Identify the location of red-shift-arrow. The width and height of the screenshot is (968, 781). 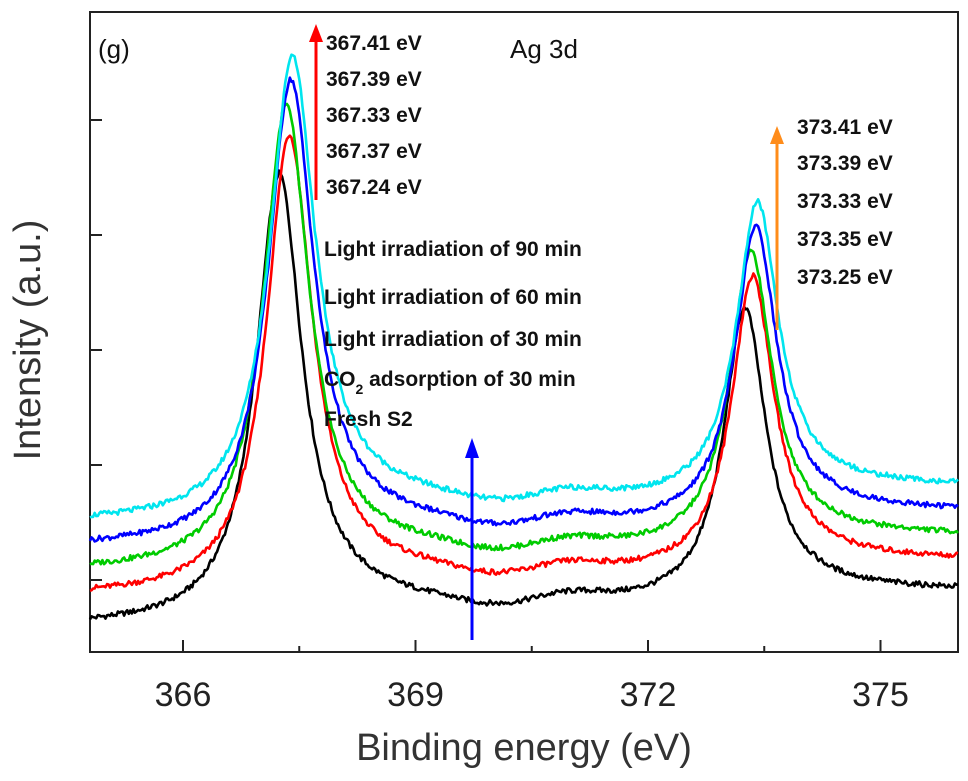
(316, 112).